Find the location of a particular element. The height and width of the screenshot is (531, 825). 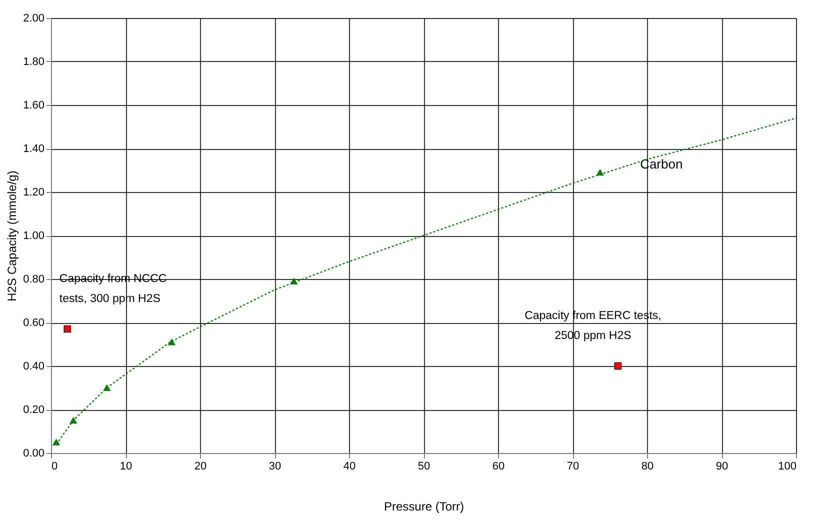

x-tick-label: 90 is located at coordinates (722, 466).